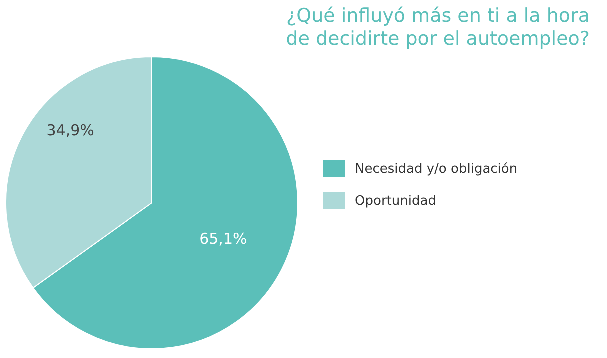 The width and height of the screenshot is (607, 358). Describe the element at coordinates (438, 27) in the screenshot. I see `chart-title: ¿Qué influyó más en ti a la hora de decidirte por el autoempleo?` at that location.